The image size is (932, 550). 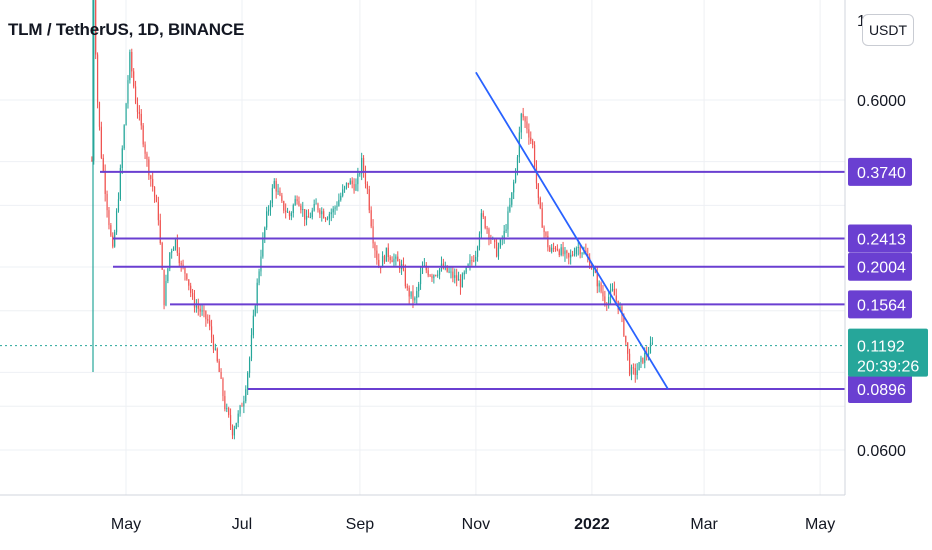 What do you see at coordinates (422, 513) in the screenshot?
I see `time-axis: May Jul Sep Nov 2022 Mar May` at bounding box center [422, 513].